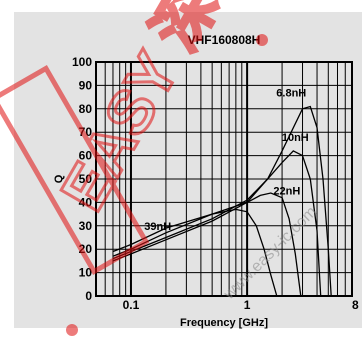 The width and height of the screenshot is (362, 338). I want to click on x-tick-labels: 0.1 1 8, so click(241, 305).